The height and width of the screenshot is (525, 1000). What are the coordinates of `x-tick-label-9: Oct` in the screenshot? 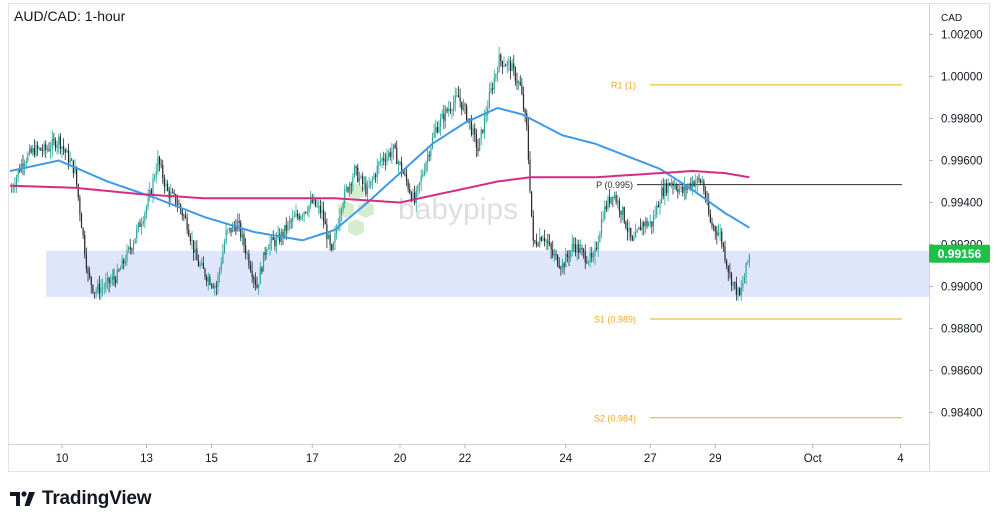 It's located at (813, 459).